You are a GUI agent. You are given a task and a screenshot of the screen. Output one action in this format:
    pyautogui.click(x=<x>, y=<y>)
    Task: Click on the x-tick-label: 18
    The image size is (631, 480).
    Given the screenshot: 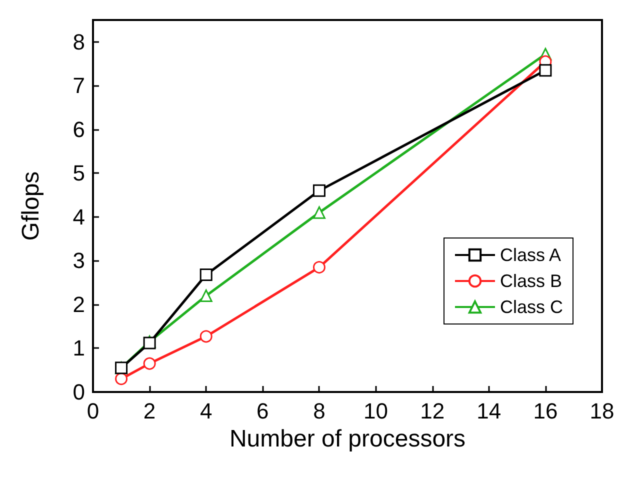 What is the action you would take?
    pyautogui.click(x=602, y=411)
    